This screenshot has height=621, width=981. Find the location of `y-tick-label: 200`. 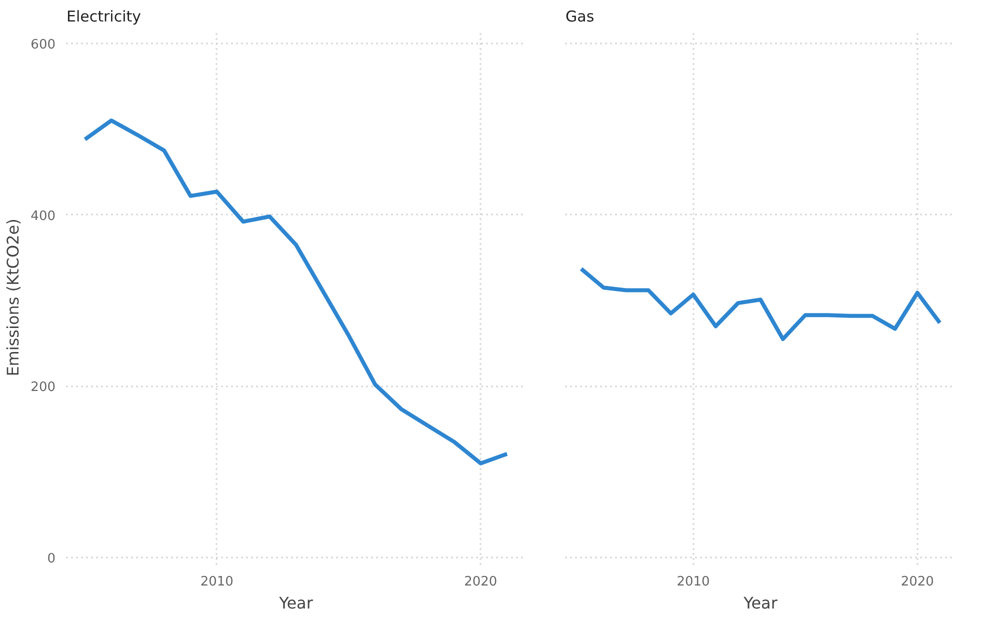

y-tick-label: 200 is located at coordinates (43, 388).